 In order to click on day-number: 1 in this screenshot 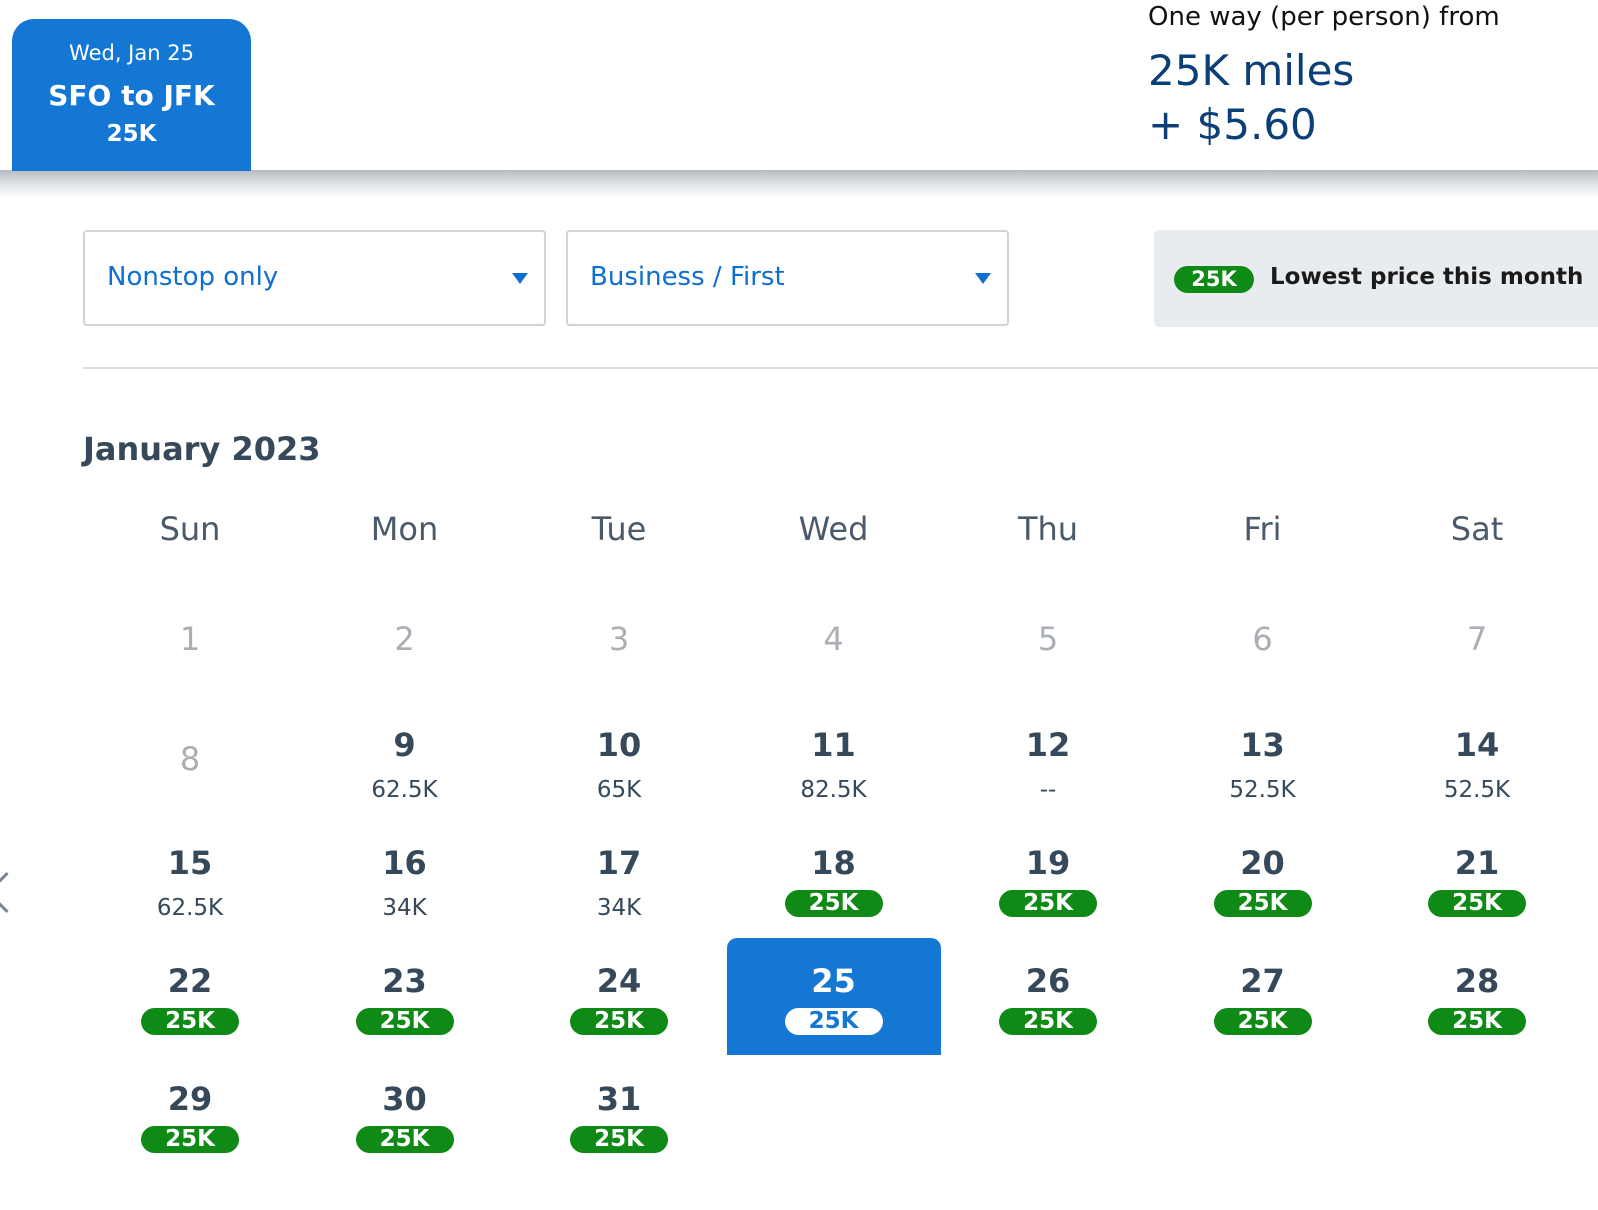, I will do `click(190, 639)`.